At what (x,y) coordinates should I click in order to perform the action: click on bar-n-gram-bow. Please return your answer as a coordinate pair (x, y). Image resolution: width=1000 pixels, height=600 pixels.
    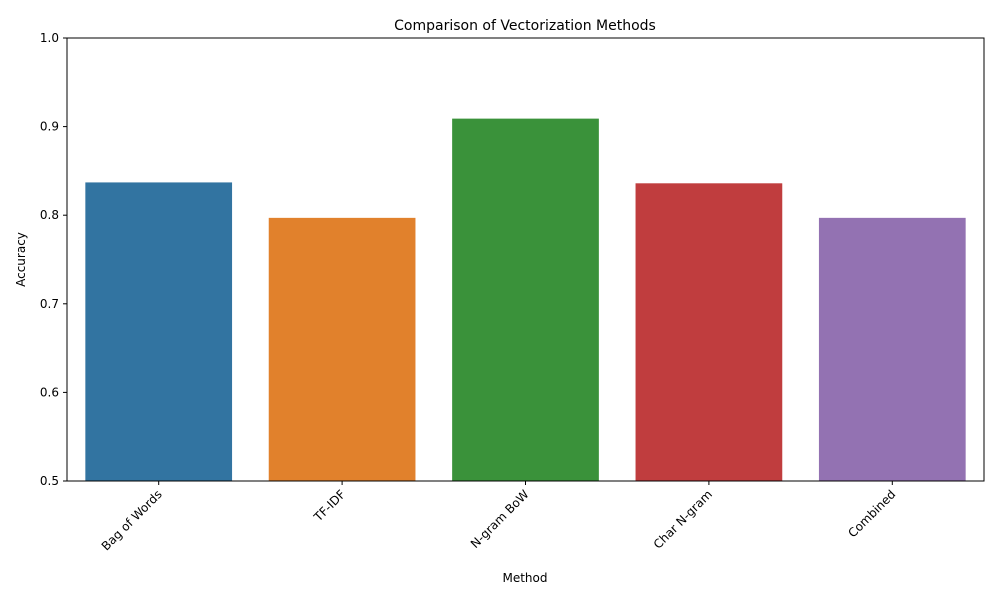
    Looking at the image, I should click on (525, 299).